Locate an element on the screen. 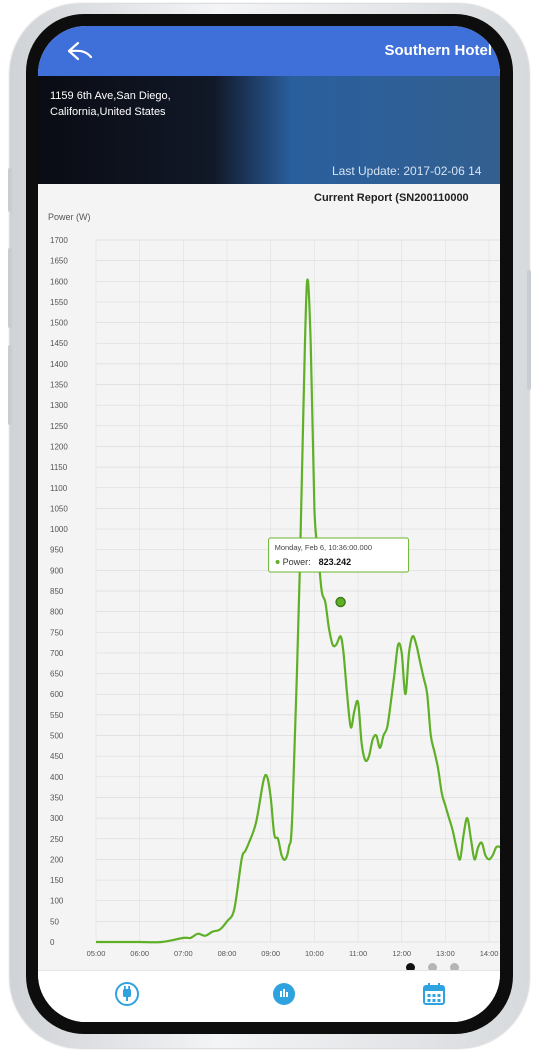 Image resolution: width=539 pixels, height=1052 pixels. y-tick-label: 100 is located at coordinates (57, 901).